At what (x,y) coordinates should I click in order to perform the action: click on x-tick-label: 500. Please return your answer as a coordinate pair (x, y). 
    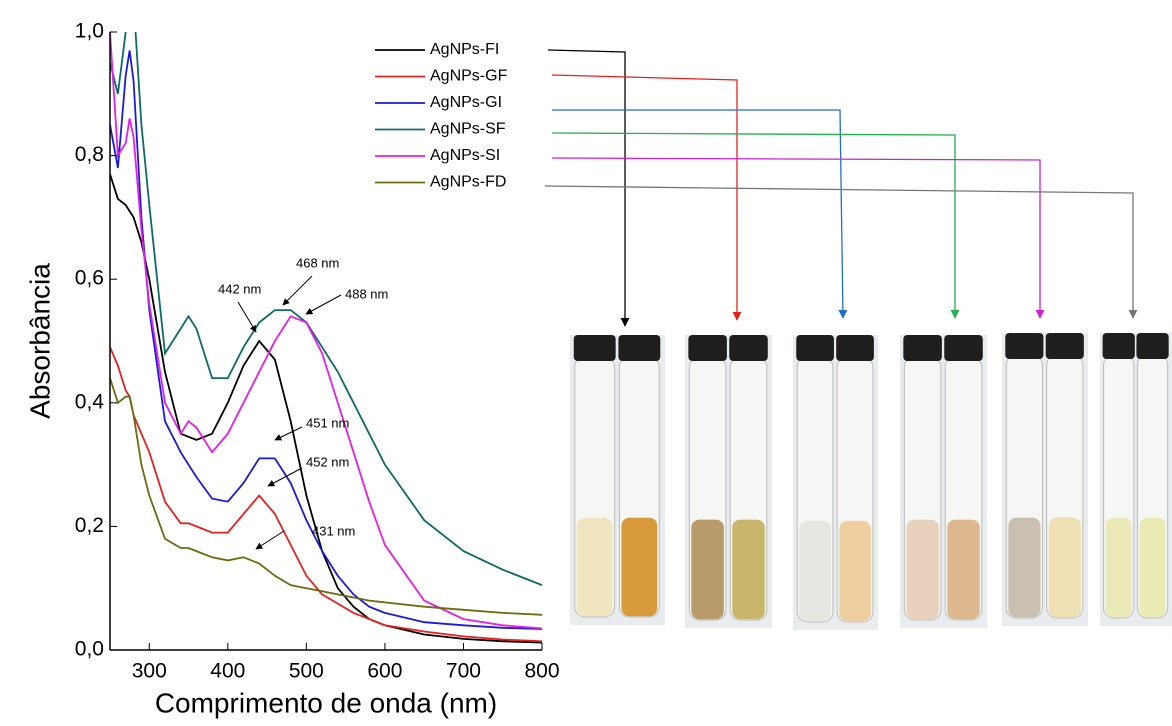
    Looking at the image, I should click on (306, 671).